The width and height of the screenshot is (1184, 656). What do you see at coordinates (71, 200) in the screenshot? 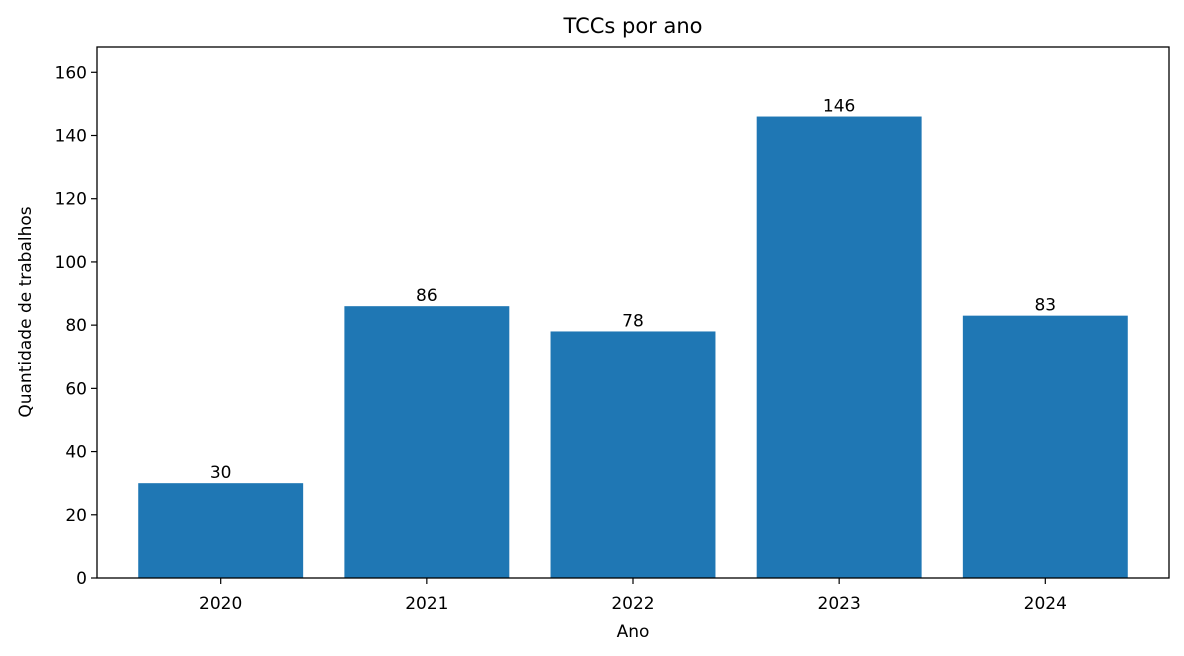
I see `y-tick-label: 120` at bounding box center [71, 200].